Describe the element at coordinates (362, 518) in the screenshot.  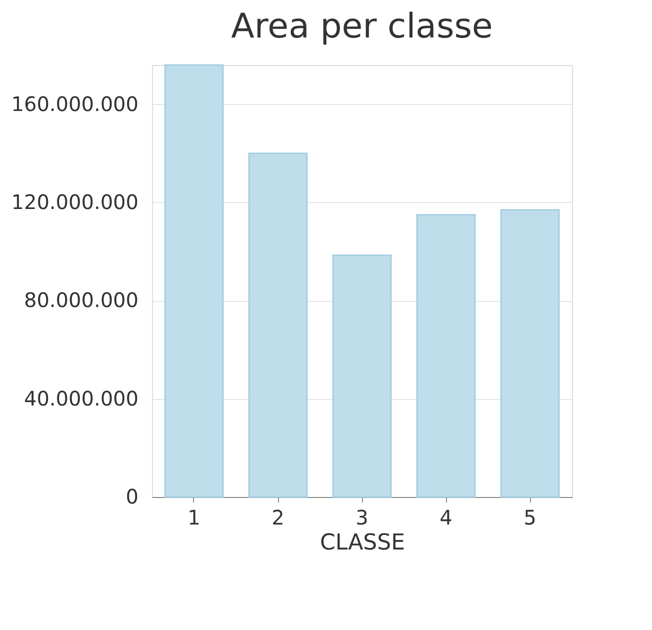
I see `x-tick-label: 3` at that location.